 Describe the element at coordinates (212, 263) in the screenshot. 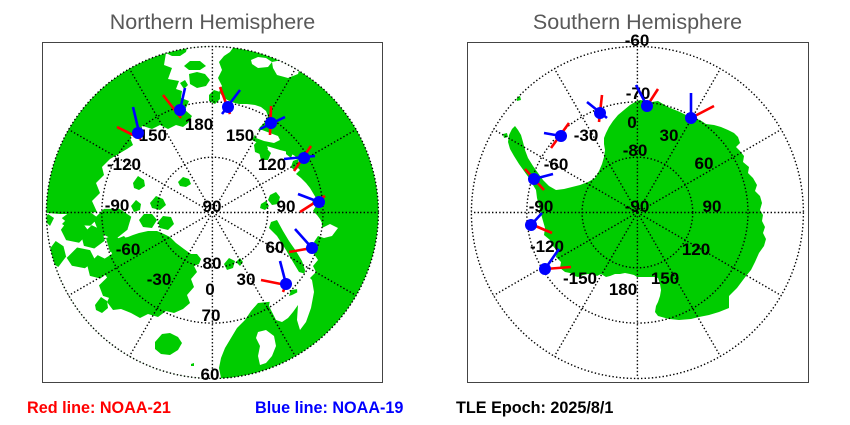

I see `svg-text: 80` at that location.